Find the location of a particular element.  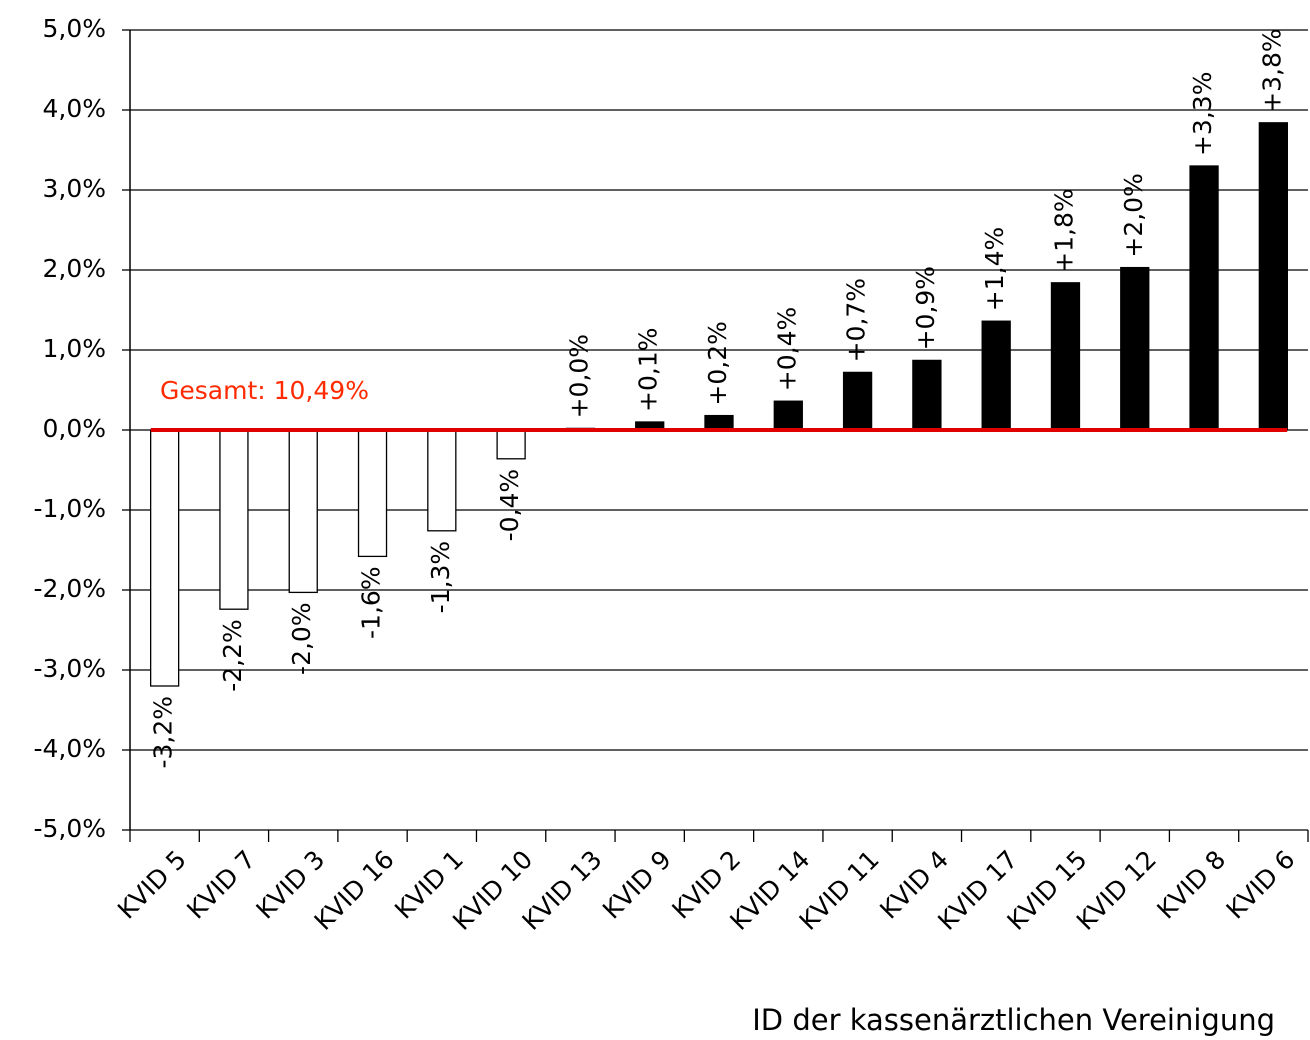

value-label: -2,0% is located at coordinates (301, 638).